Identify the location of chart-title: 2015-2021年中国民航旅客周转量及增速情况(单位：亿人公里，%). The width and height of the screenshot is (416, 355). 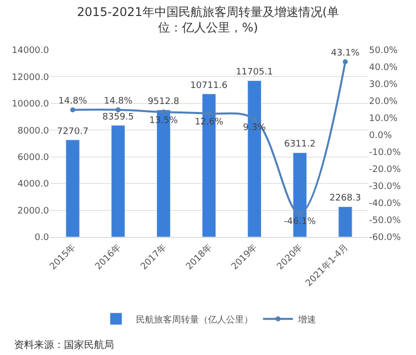
(208, 19).